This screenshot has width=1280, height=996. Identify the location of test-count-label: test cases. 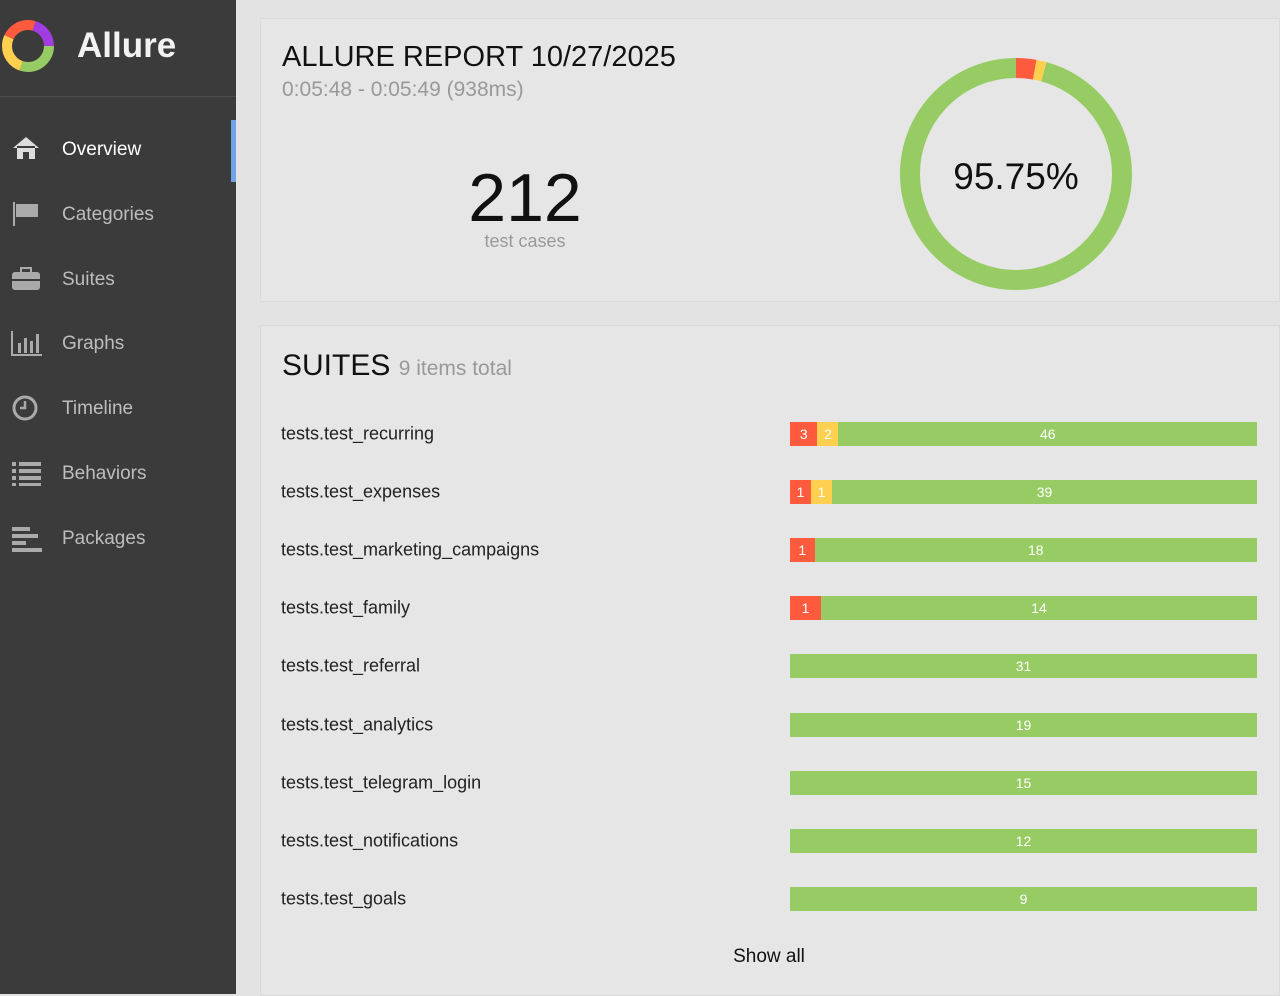
(525, 241).